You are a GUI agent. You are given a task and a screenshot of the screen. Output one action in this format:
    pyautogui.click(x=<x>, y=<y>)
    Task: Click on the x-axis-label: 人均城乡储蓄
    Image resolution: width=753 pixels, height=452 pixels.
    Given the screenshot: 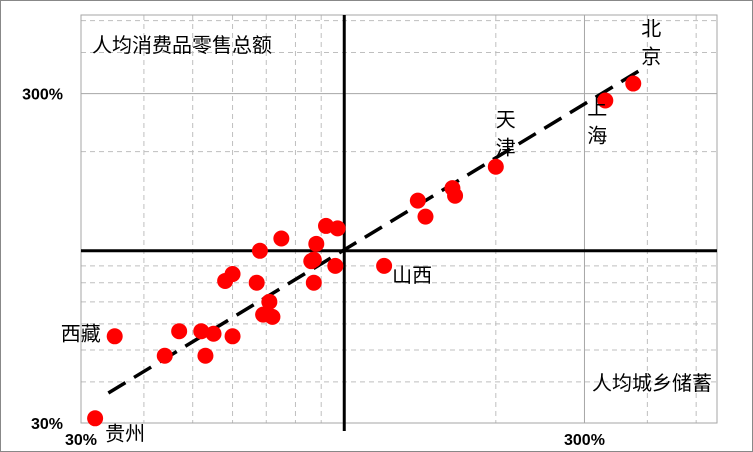 What is the action you would take?
    pyautogui.click(x=652, y=383)
    